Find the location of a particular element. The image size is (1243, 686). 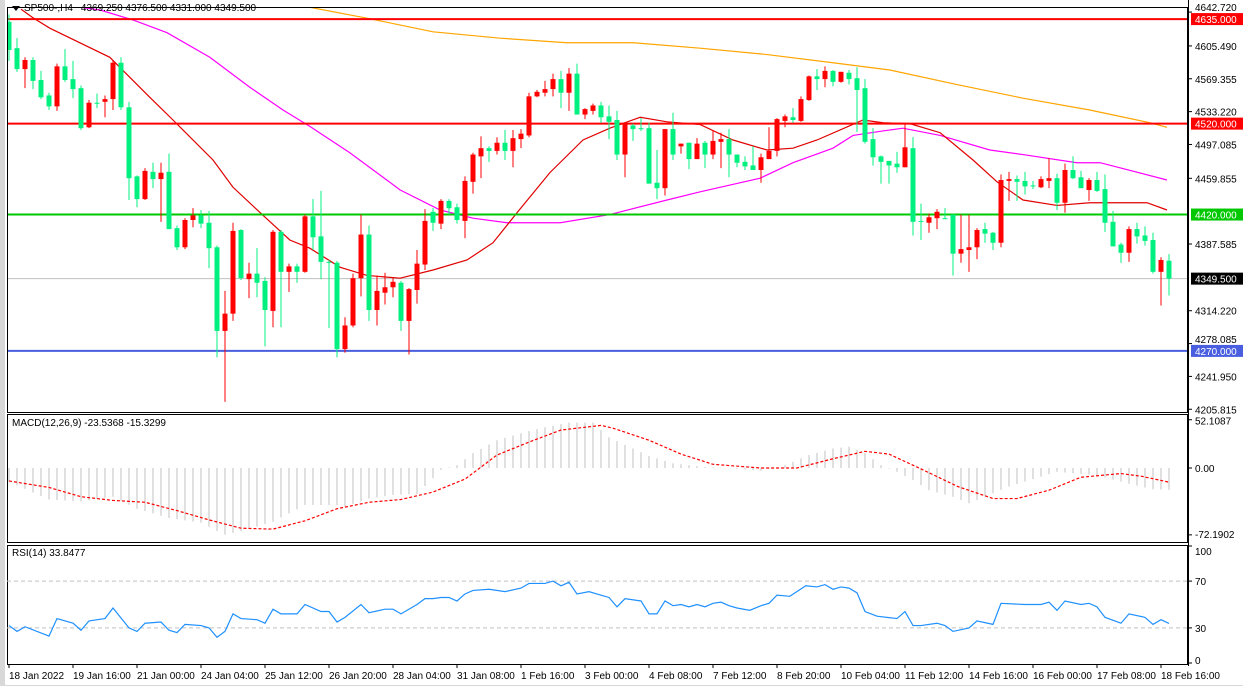

time-tick-label: 24 Jan 04:00 is located at coordinates (230, 676).